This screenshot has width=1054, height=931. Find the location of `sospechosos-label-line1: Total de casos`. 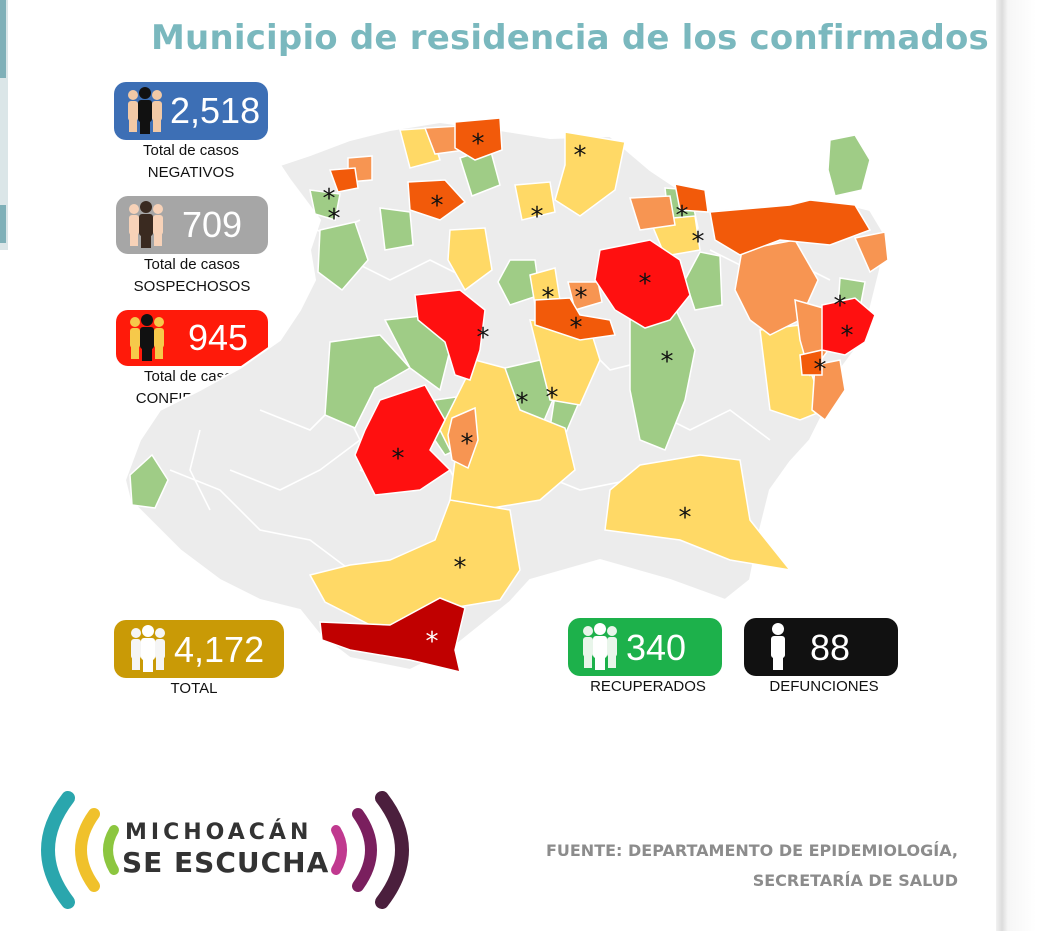

sospechosos-label-line1: Total de casos is located at coordinates (192, 264).